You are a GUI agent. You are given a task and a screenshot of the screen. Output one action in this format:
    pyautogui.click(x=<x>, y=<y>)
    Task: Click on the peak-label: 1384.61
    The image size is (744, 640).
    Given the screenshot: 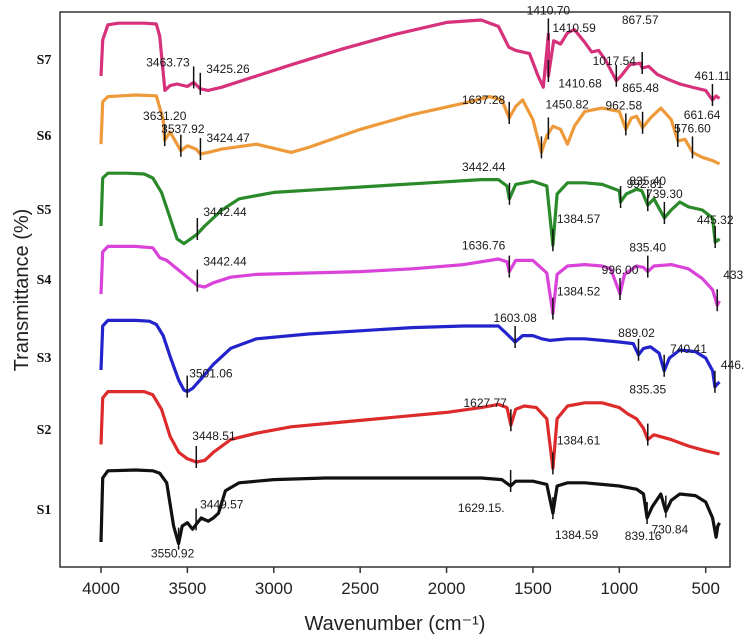 What is the action you would take?
    pyautogui.click(x=579, y=440)
    